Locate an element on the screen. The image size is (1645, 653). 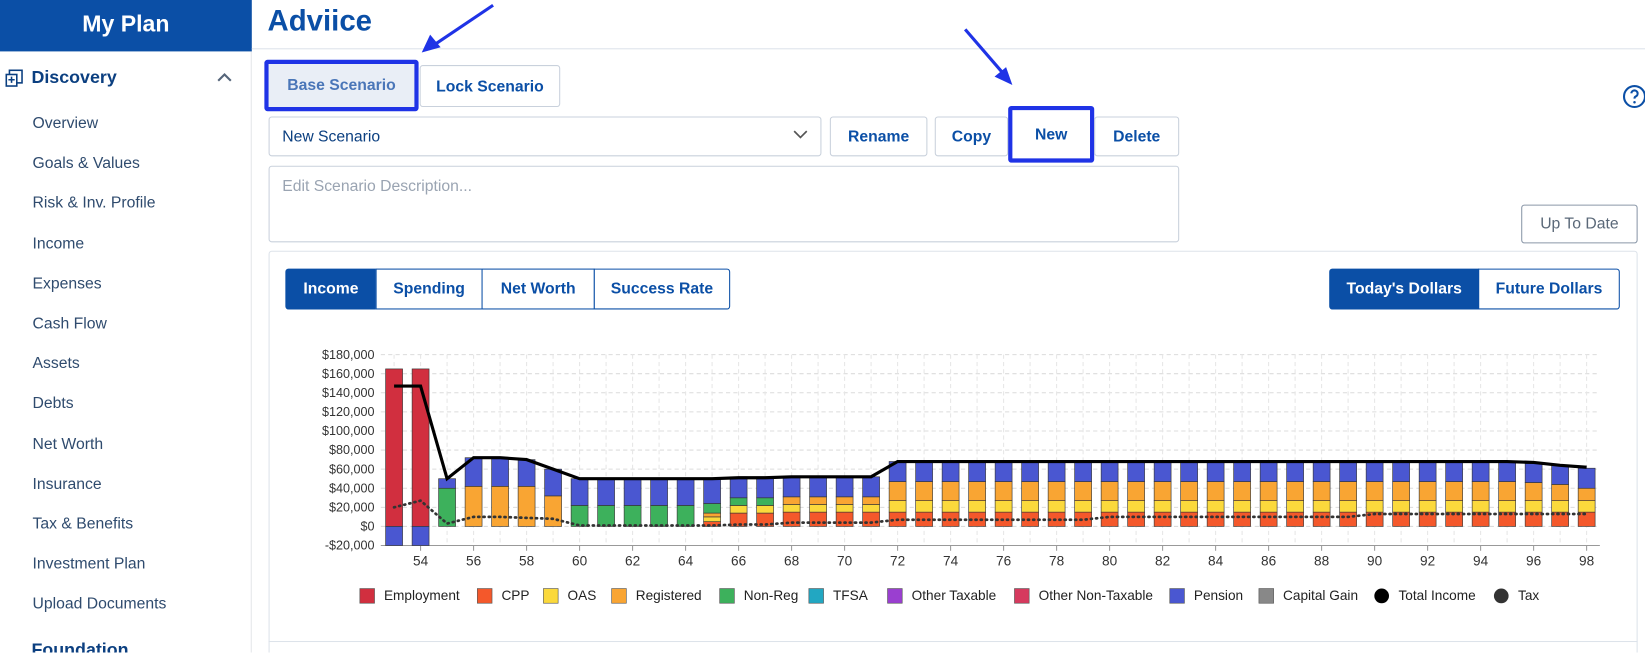
legend-item: Registered is located at coordinates (656, 596).